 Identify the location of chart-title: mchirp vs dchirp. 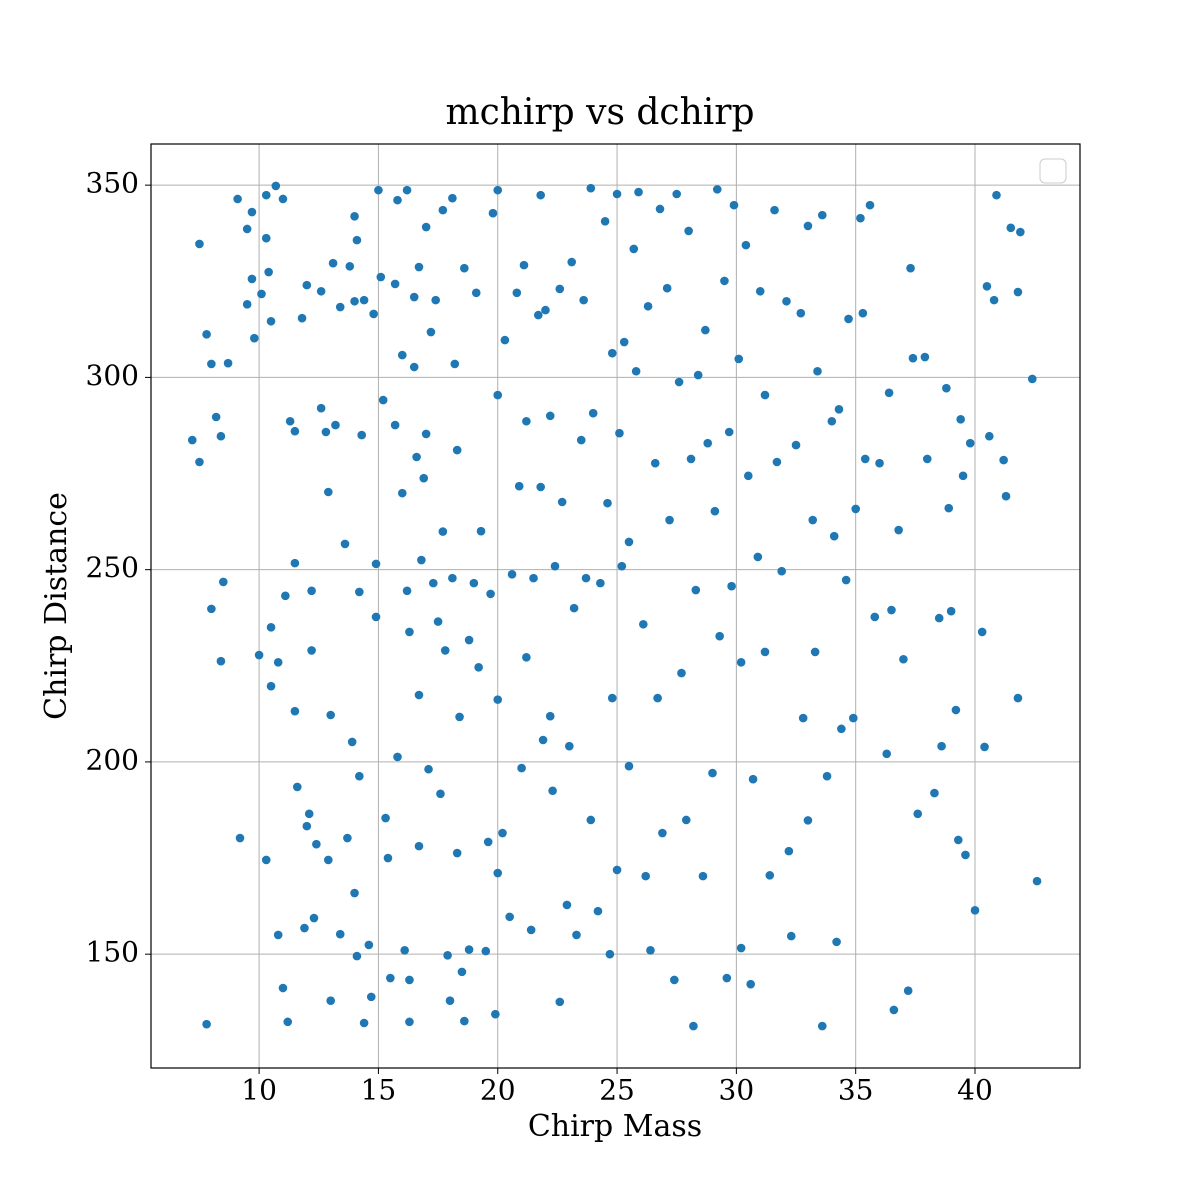
(599, 112).